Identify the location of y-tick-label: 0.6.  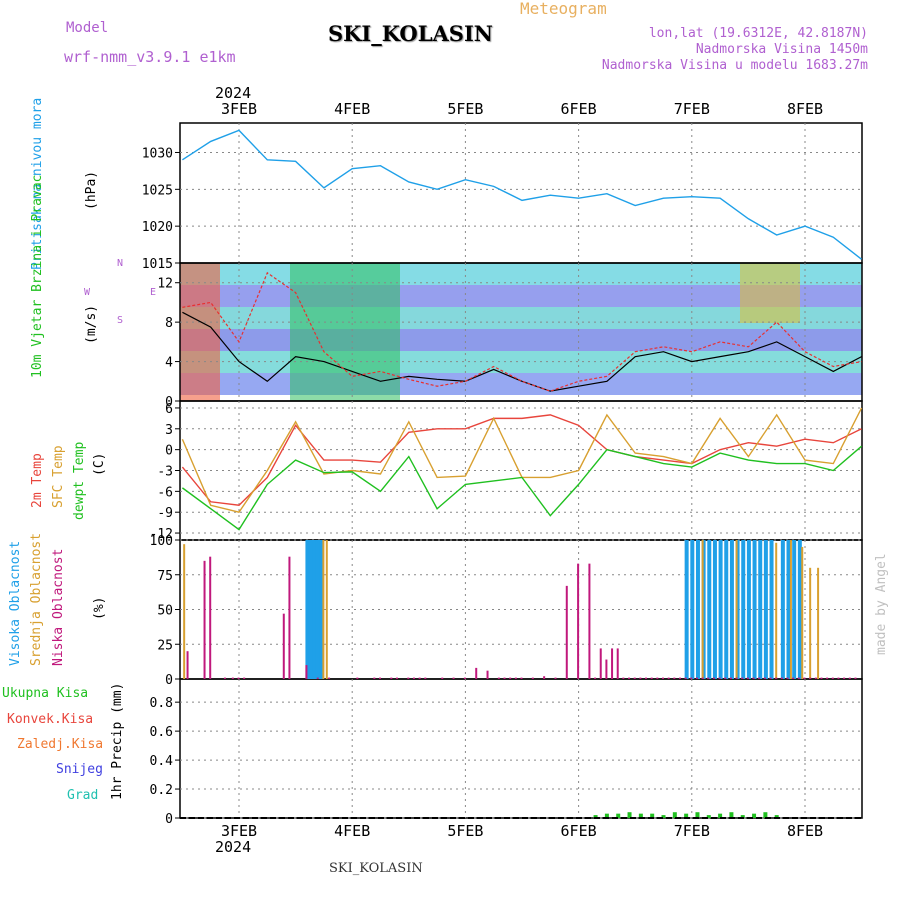
(161, 732).